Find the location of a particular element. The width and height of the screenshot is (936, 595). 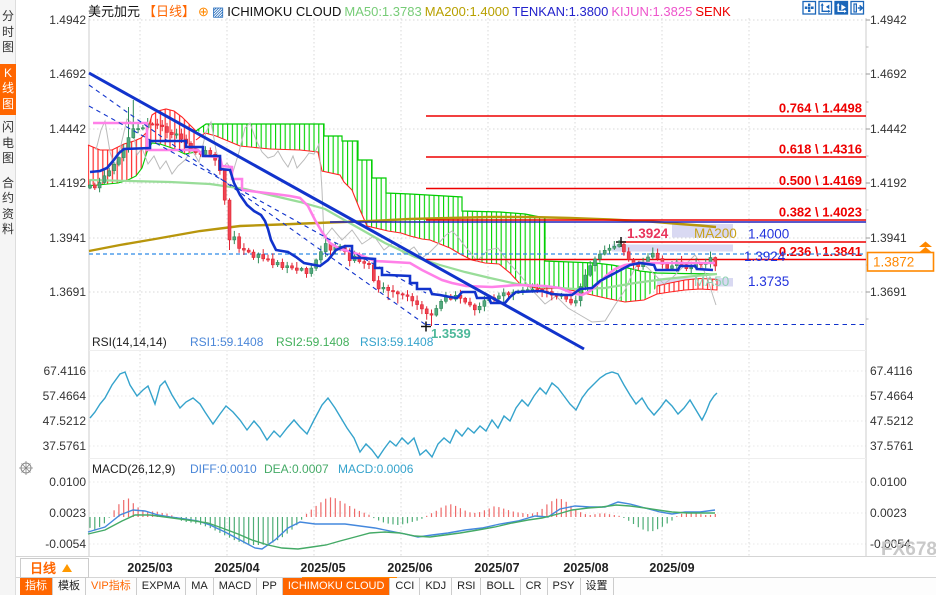

svg-text: 日线 is located at coordinates (43, 568).